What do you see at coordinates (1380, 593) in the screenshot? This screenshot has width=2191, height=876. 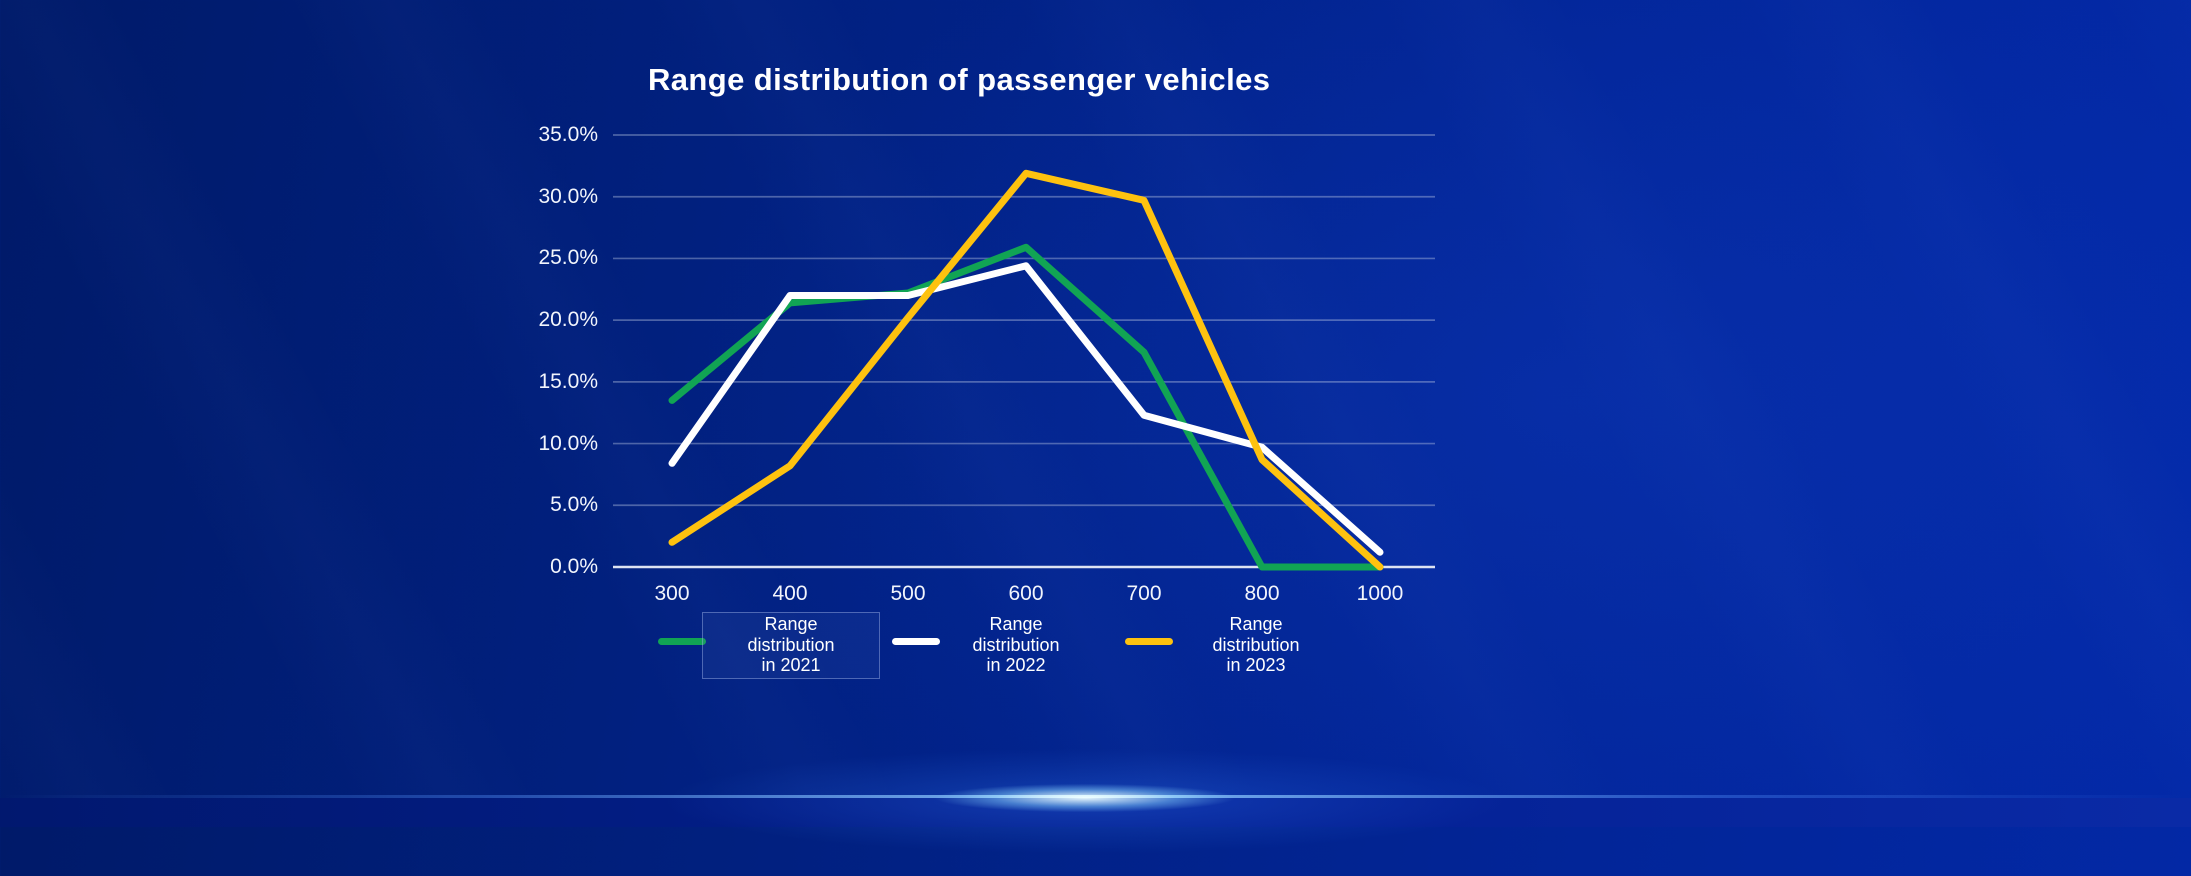 I see `x-axis-tick-label: 1000` at bounding box center [1380, 593].